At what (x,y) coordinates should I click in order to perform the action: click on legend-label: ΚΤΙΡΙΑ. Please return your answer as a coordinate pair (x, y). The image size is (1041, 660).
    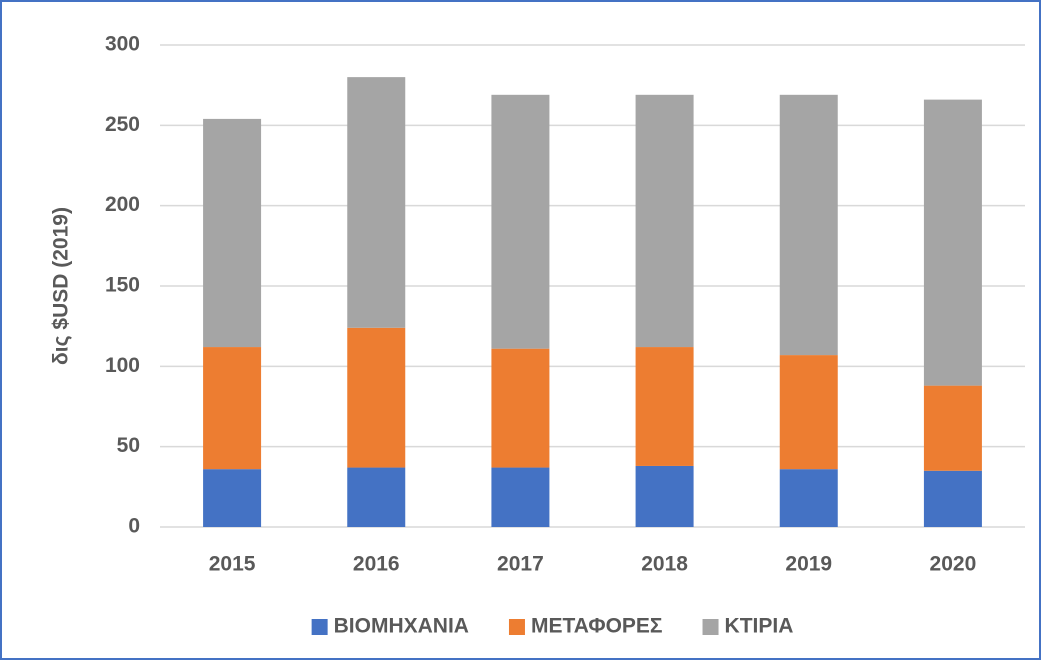
    Looking at the image, I should click on (759, 626).